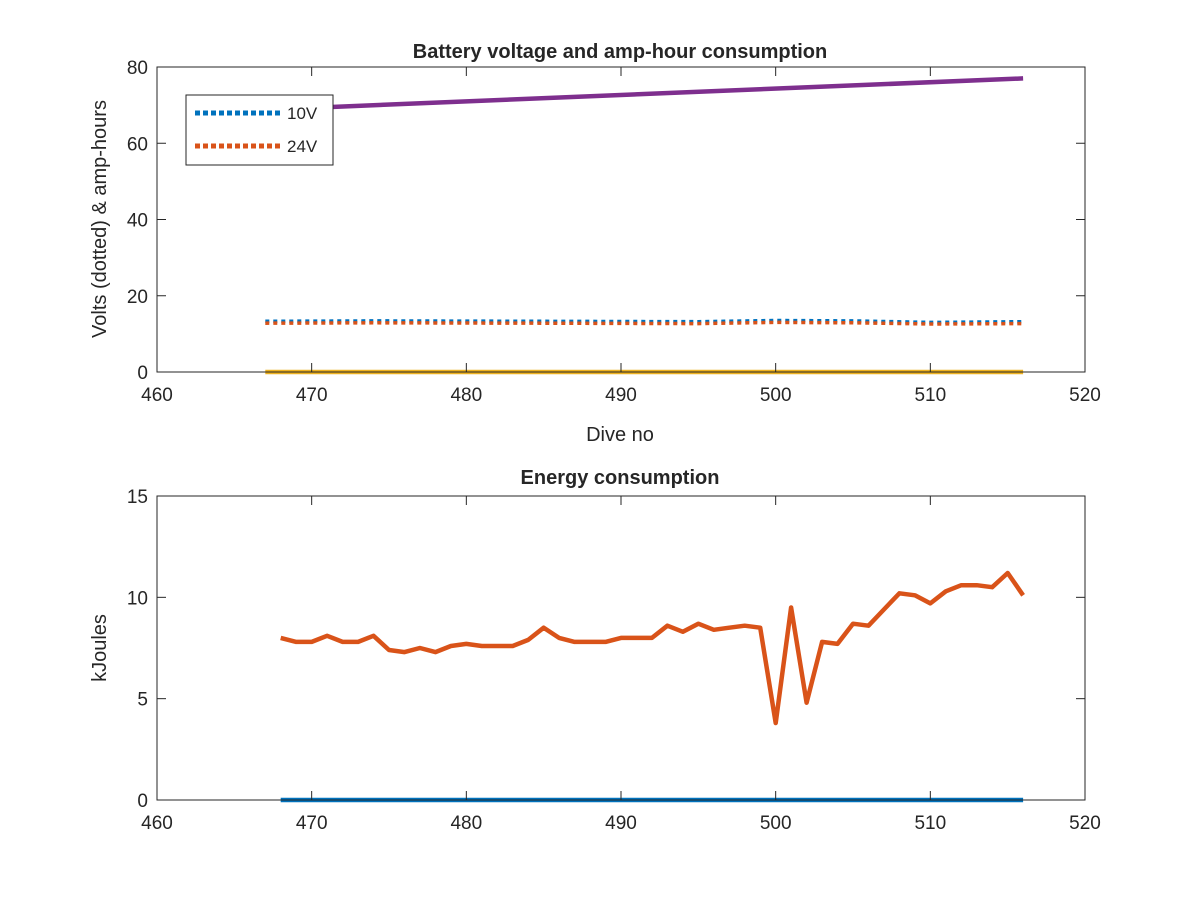  I want to click on top-legend: 10V 24V, so click(259, 130).